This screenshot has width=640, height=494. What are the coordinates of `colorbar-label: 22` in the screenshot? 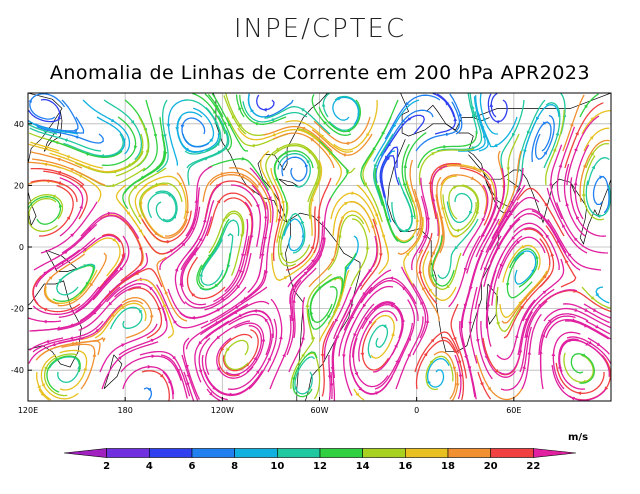 It's located at (533, 466).